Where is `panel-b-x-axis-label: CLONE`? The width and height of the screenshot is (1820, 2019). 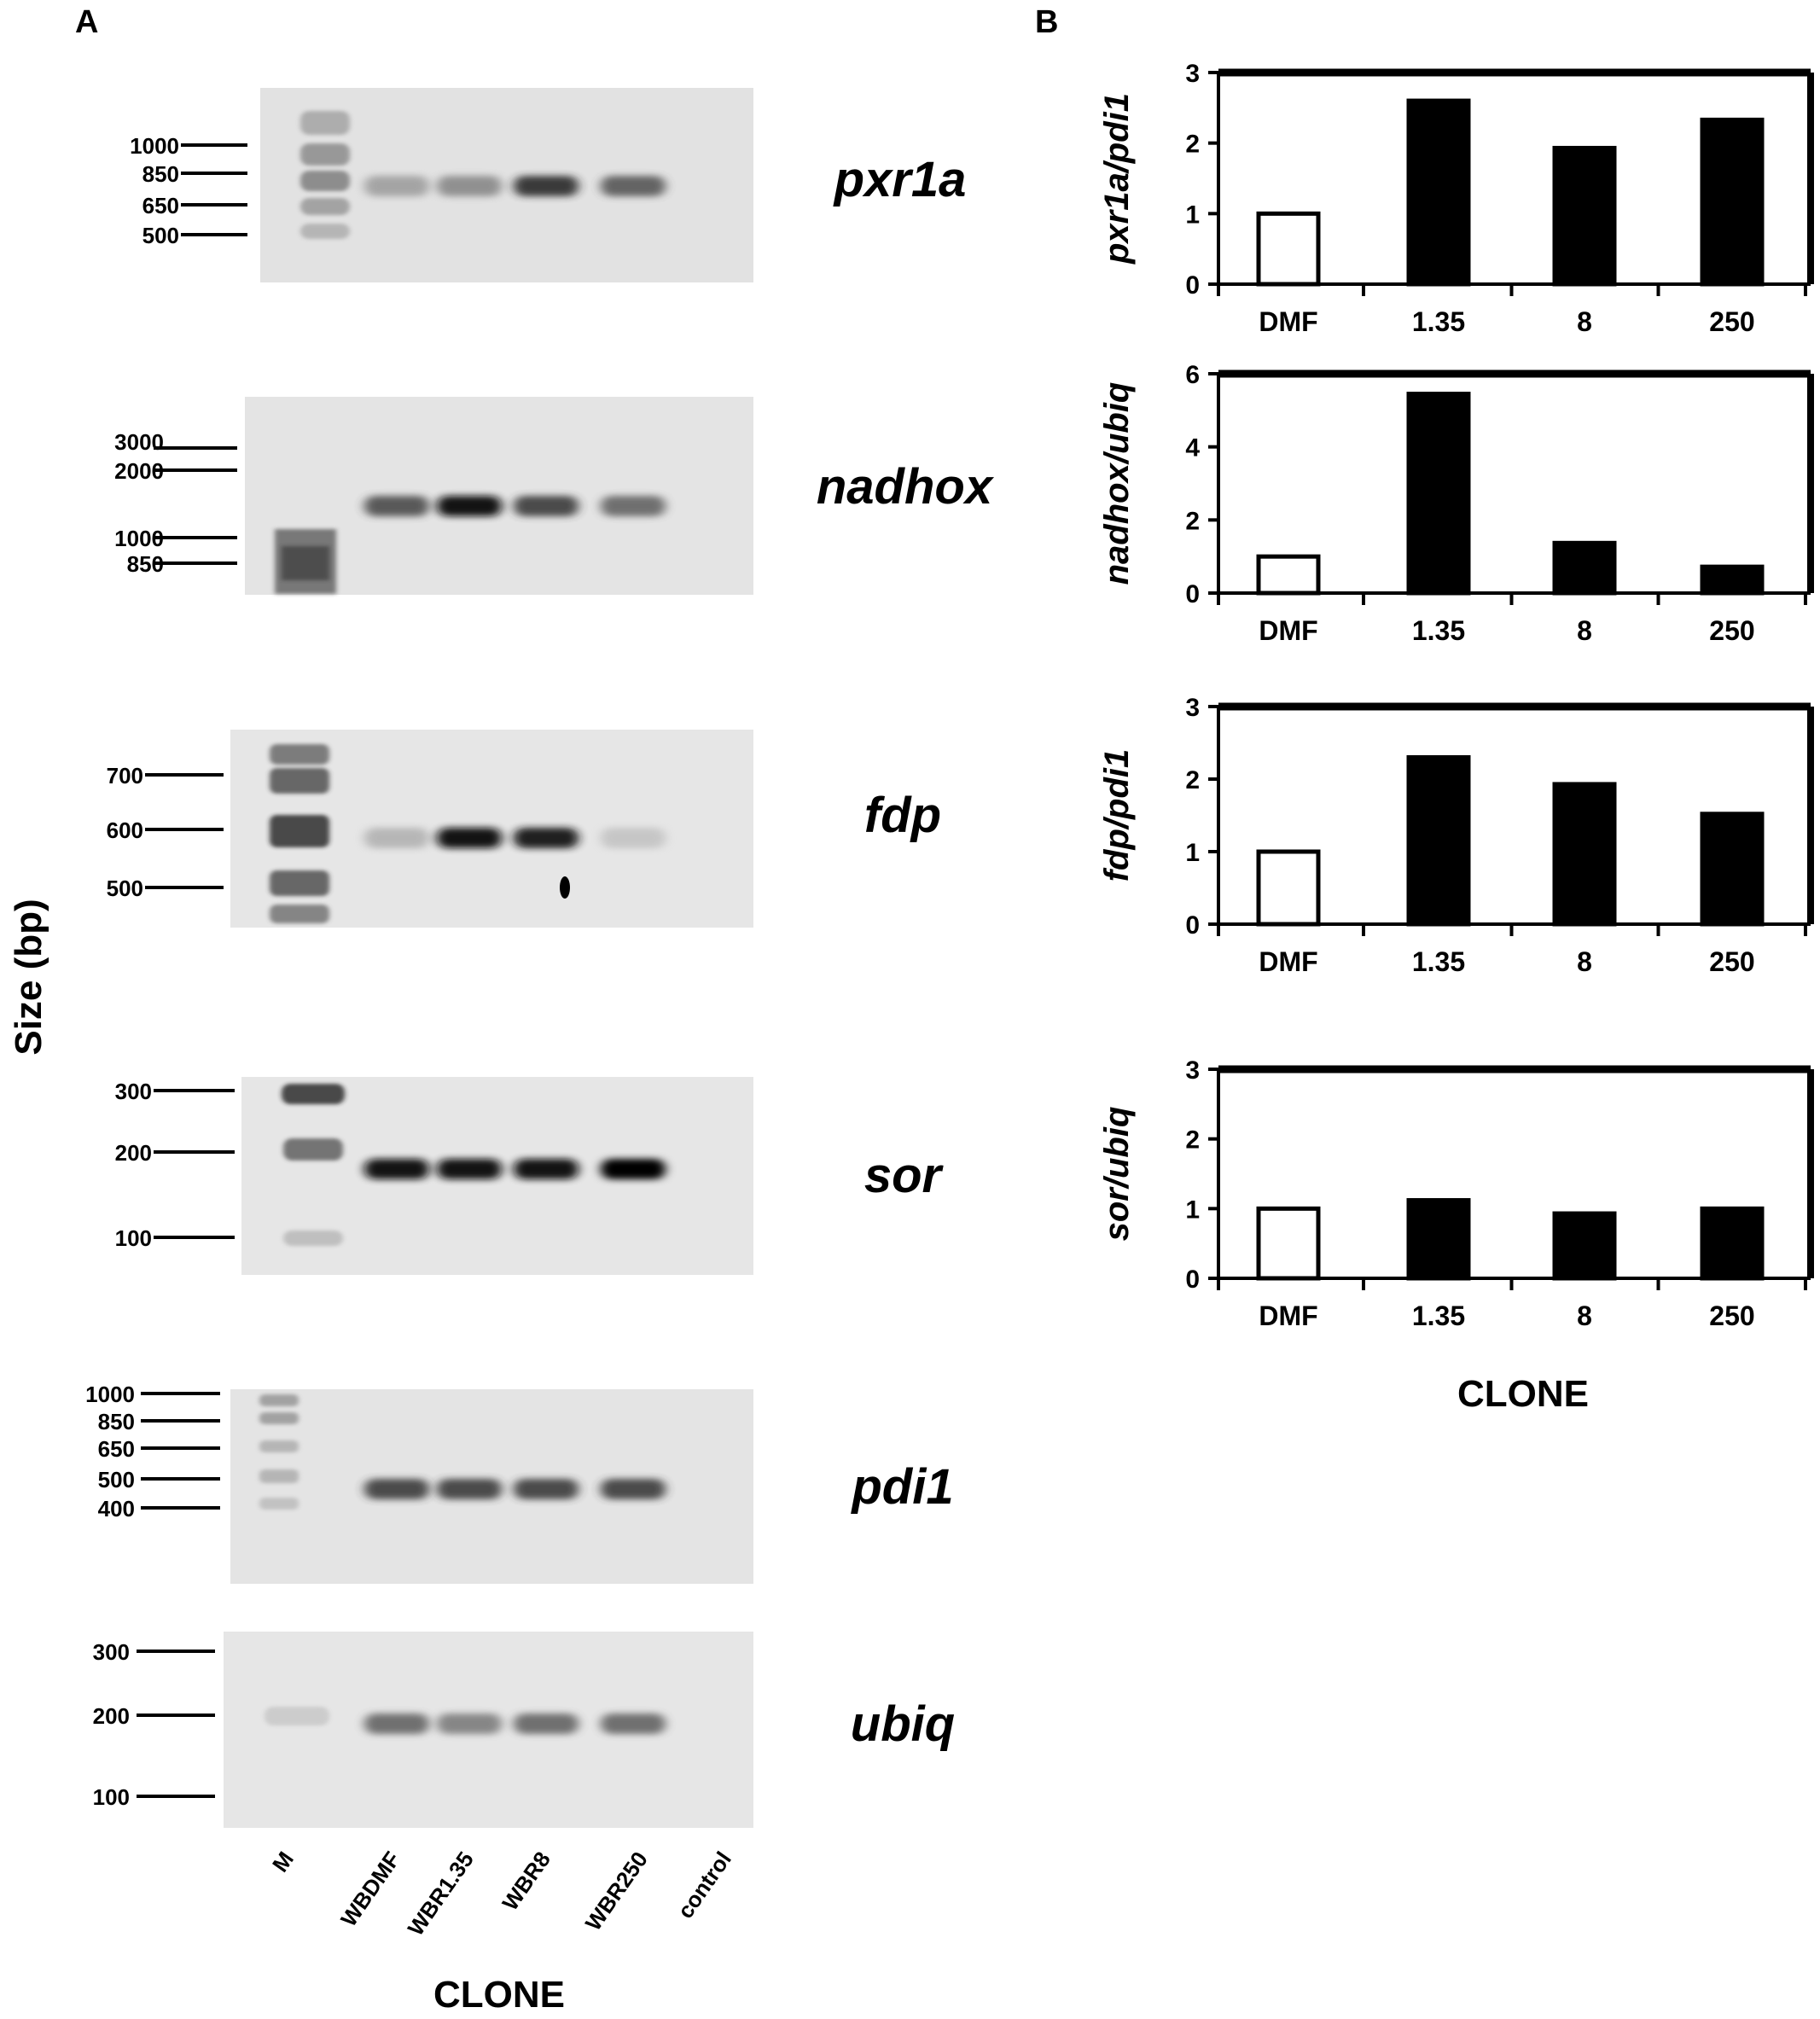 panel-b-x-axis-label: CLONE is located at coordinates (1523, 1394).